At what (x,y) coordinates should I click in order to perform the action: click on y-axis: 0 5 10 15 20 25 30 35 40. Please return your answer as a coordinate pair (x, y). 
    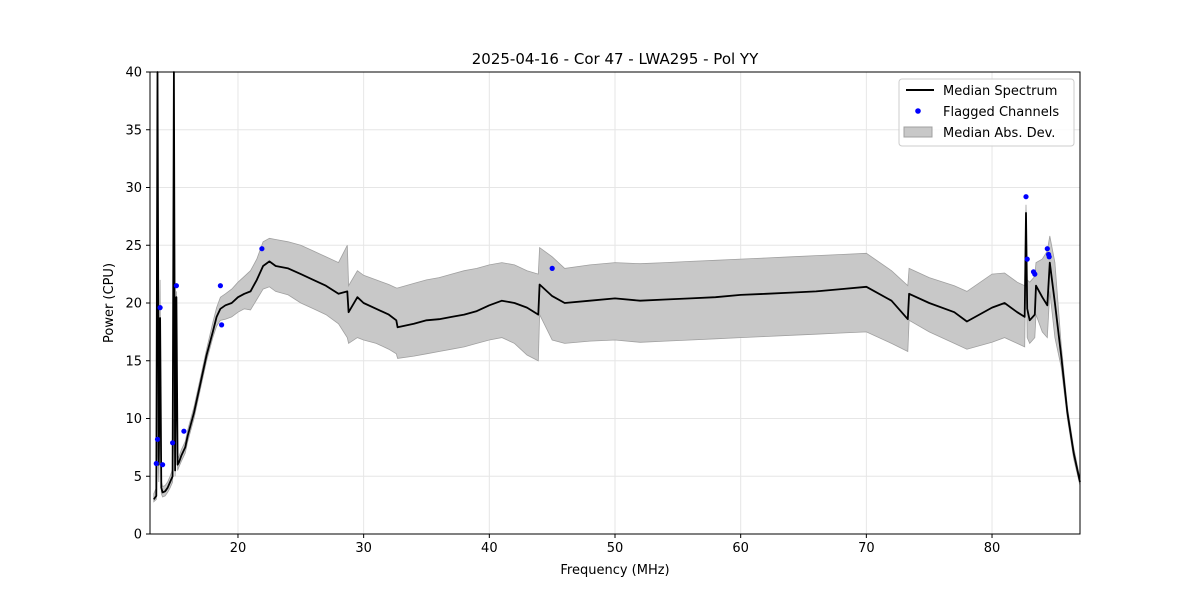
    Looking at the image, I should click on (137, 304).